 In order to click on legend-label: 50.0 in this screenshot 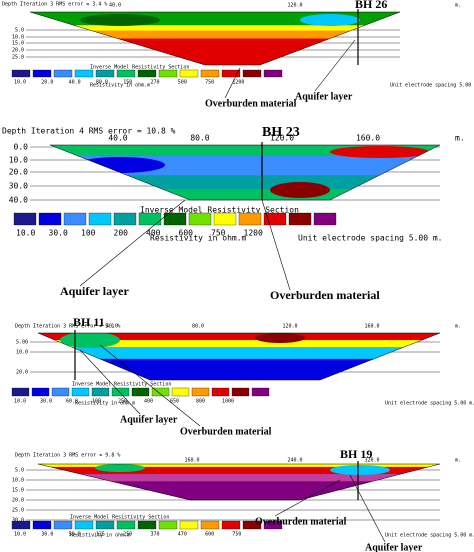, I will do `click(75, 535)`.